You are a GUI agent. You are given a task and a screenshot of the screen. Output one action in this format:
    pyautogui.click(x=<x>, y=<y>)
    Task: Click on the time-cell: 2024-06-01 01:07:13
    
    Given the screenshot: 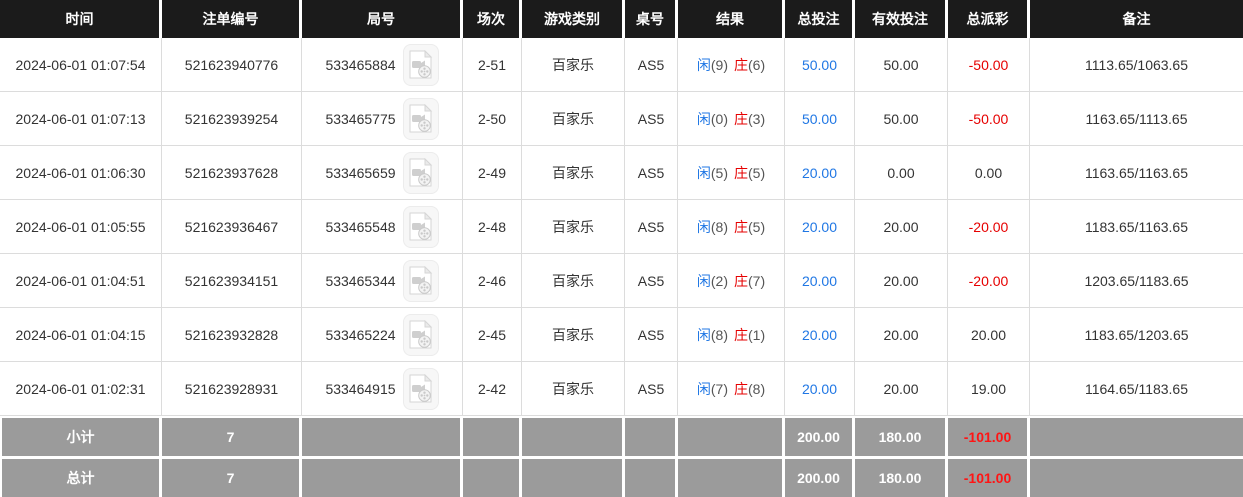 What is the action you would take?
    pyautogui.click(x=81, y=119)
    